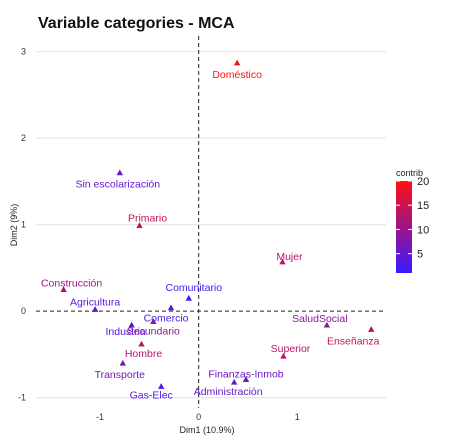  What do you see at coordinates (228, 392) in the screenshot?
I see `point-label: Administración` at bounding box center [228, 392].